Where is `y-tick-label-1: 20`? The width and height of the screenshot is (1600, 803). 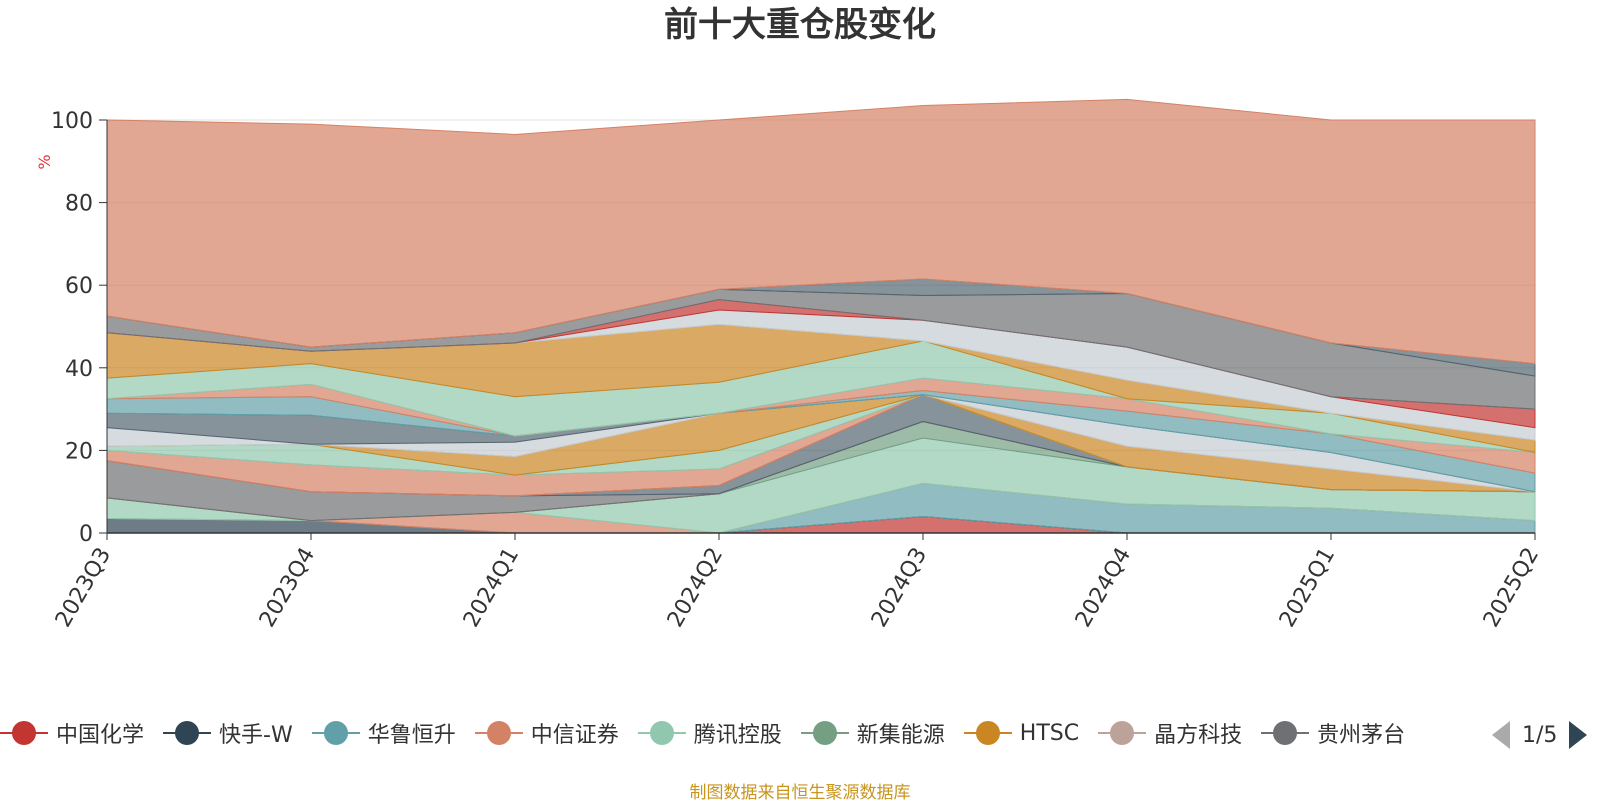 y-tick-label-1: 20 is located at coordinates (79, 451).